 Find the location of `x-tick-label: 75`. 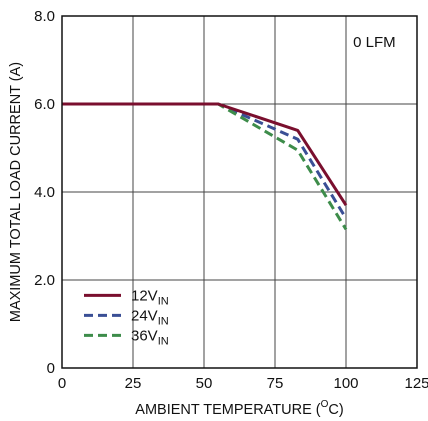

x-tick-label: 75 is located at coordinates (275, 383).